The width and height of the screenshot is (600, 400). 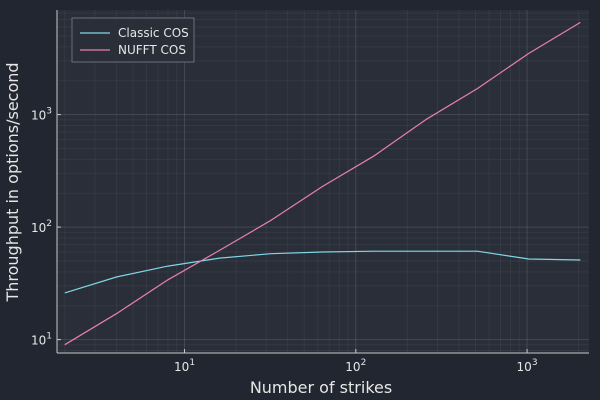 I want to click on legend-box, so click(x=133, y=40).